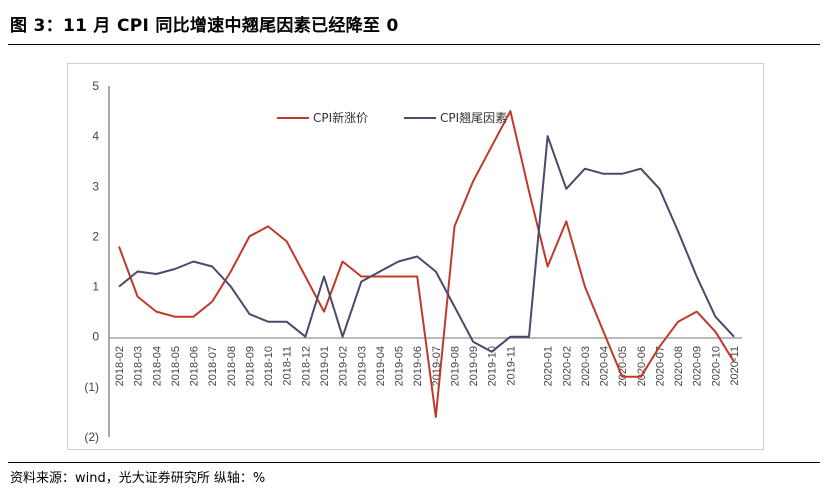 The width and height of the screenshot is (840, 494). I want to click on y-tick-label: 1, so click(95, 287).